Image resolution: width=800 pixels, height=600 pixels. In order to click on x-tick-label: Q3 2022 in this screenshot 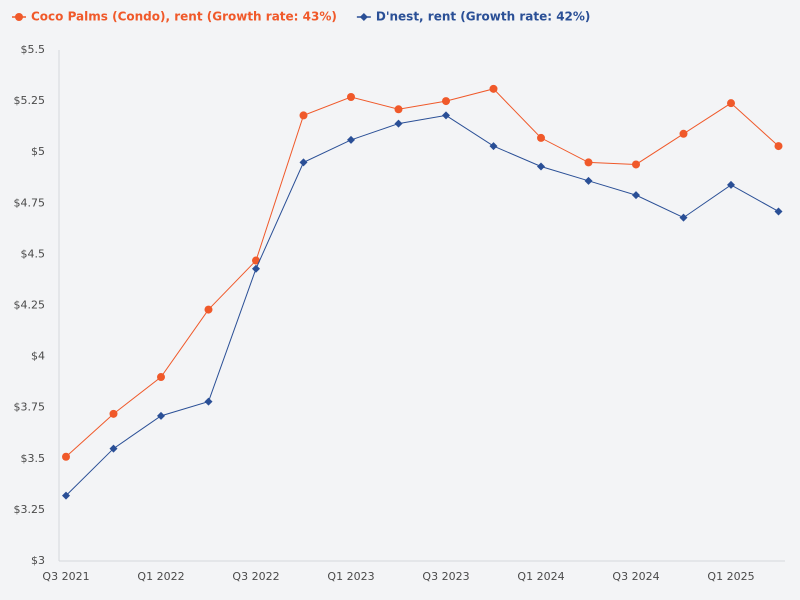, I will do `click(255, 576)`.